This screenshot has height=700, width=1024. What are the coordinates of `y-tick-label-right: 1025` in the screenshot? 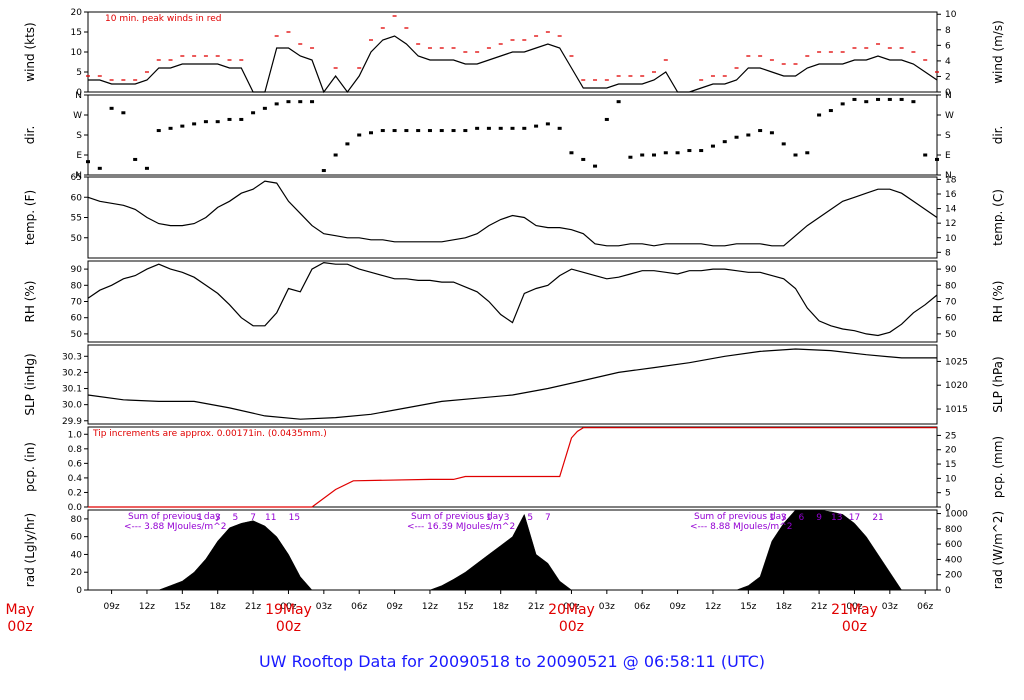 It's located at (956, 362).